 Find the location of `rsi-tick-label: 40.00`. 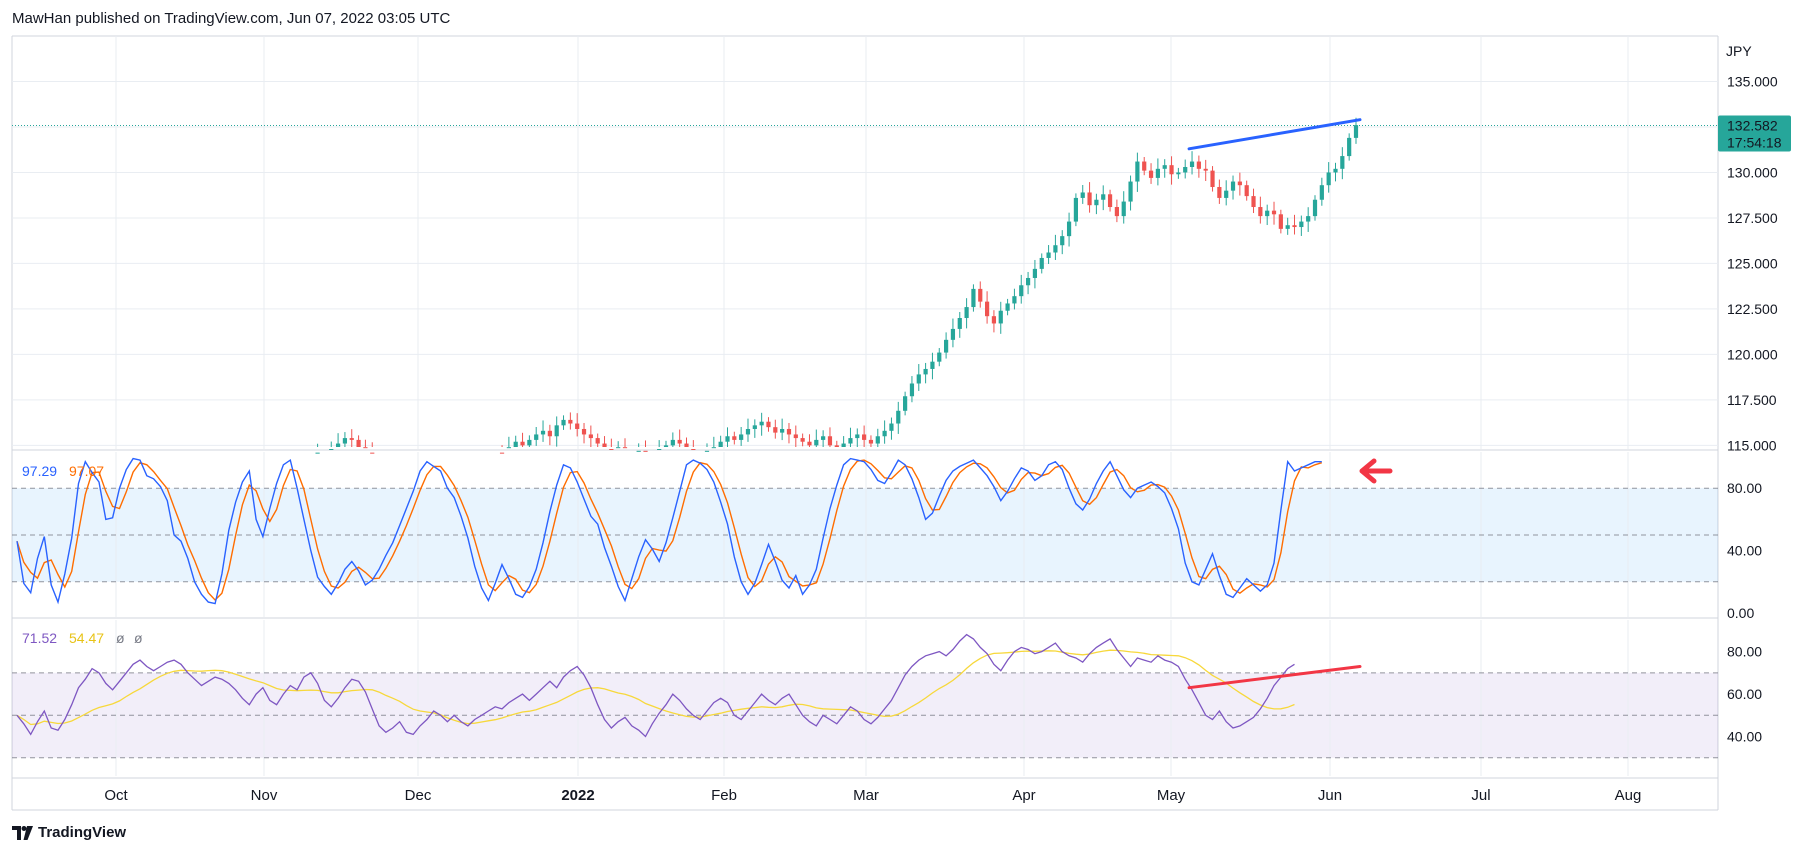

rsi-tick-label: 40.00 is located at coordinates (1744, 737).